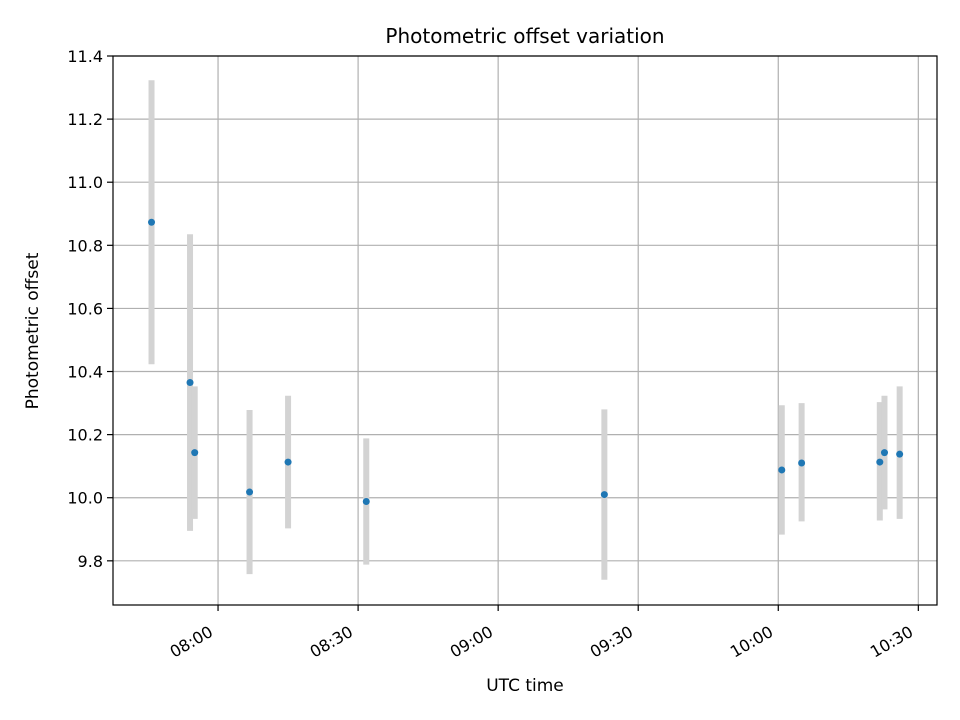 This screenshot has width=960, height=720. Describe the element at coordinates (90, 561) in the screenshot. I see `y-tick-label: 9.8` at that location.